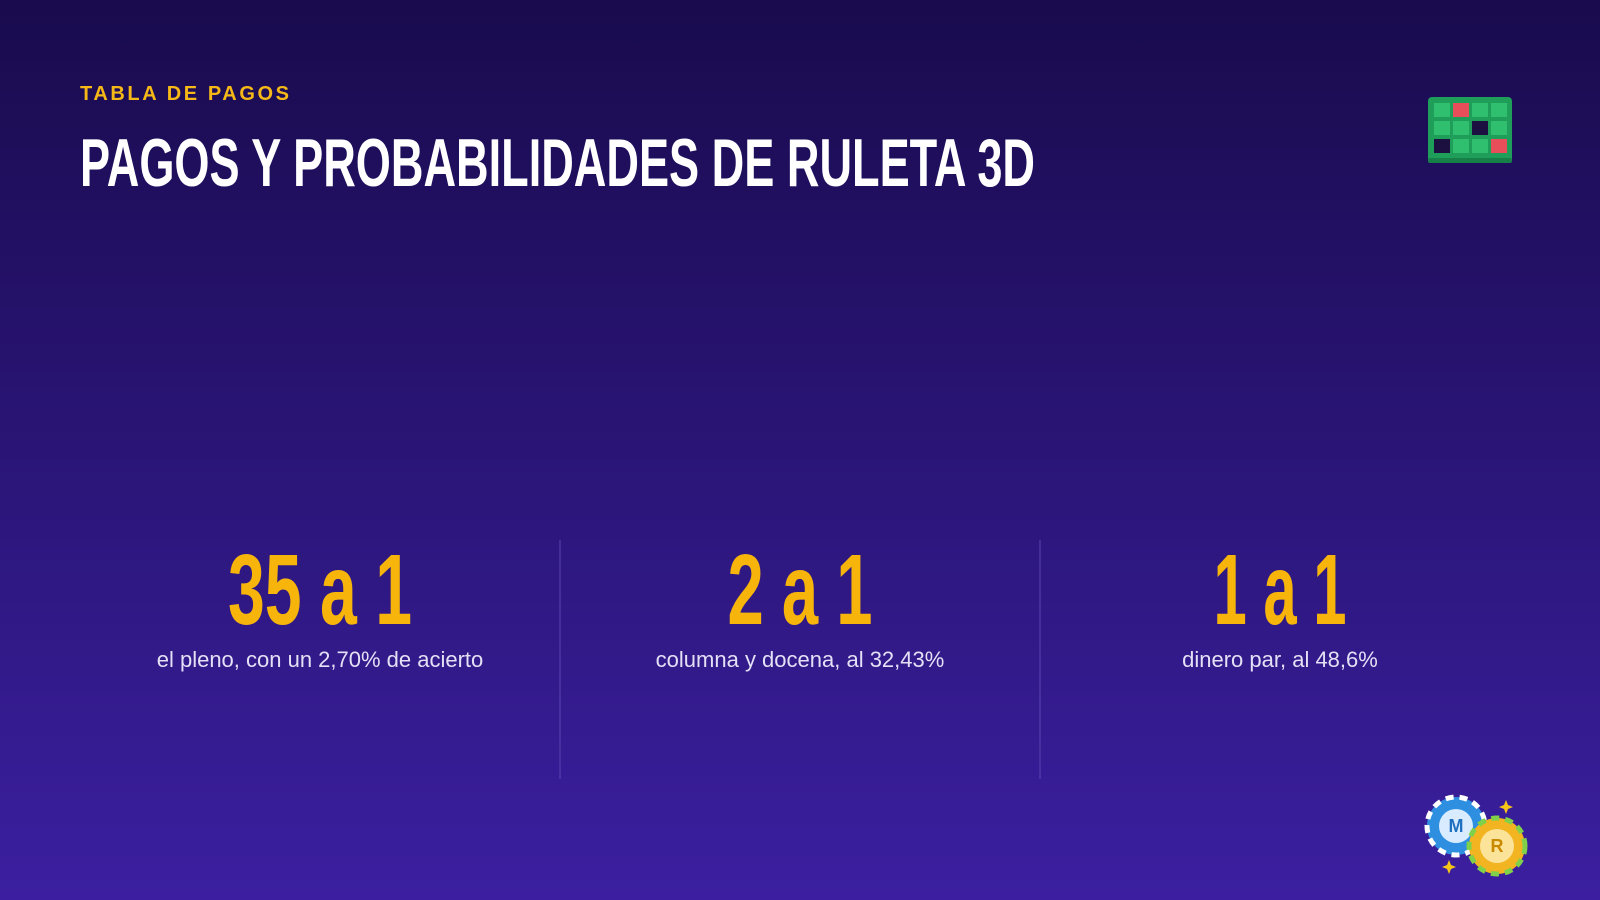 The image size is (1600, 900). Describe the element at coordinates (1280, 590) in the screenshot. I see `stat-value: 1 a 1` at that location.